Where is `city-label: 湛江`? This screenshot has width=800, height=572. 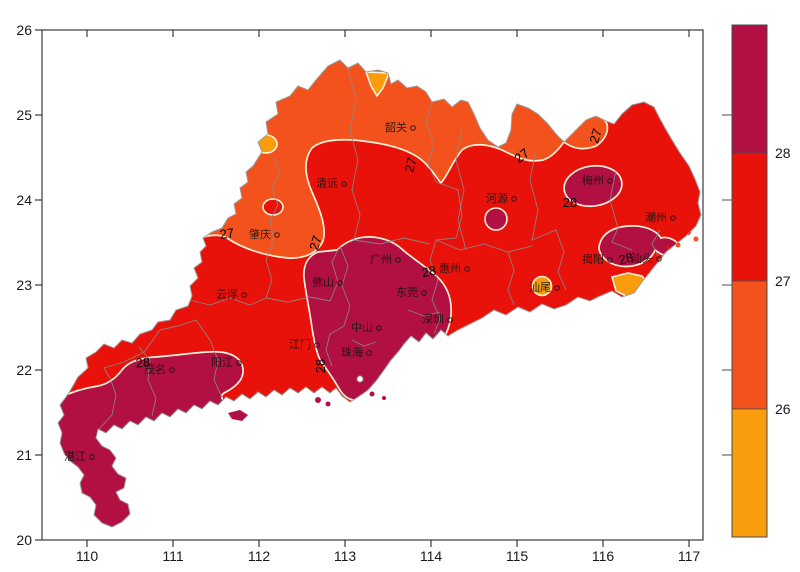
city-label: 湛江 is located at coordinates (75, 456).